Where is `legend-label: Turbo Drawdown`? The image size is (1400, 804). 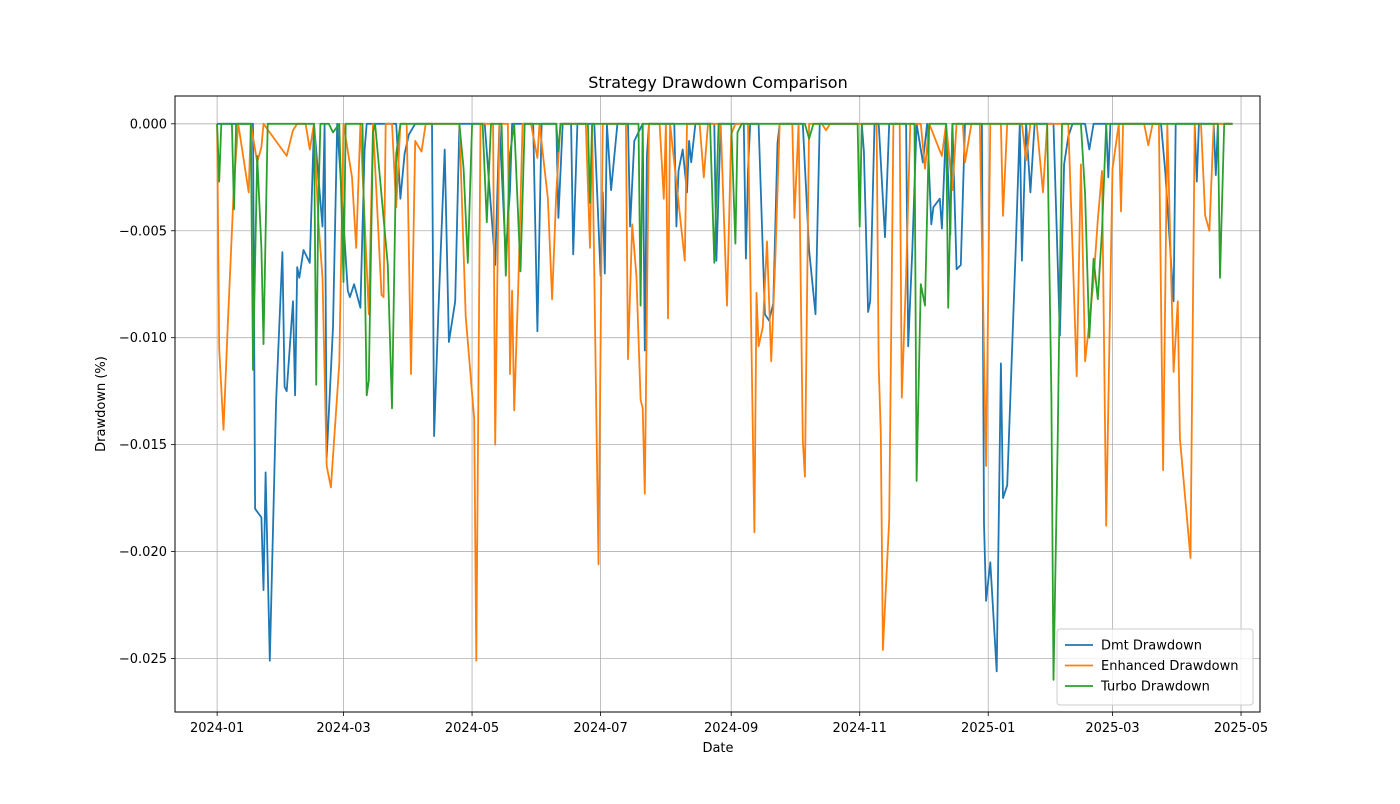
legend-label: Turbo Drawdown is located at coordinates (1155, 687).